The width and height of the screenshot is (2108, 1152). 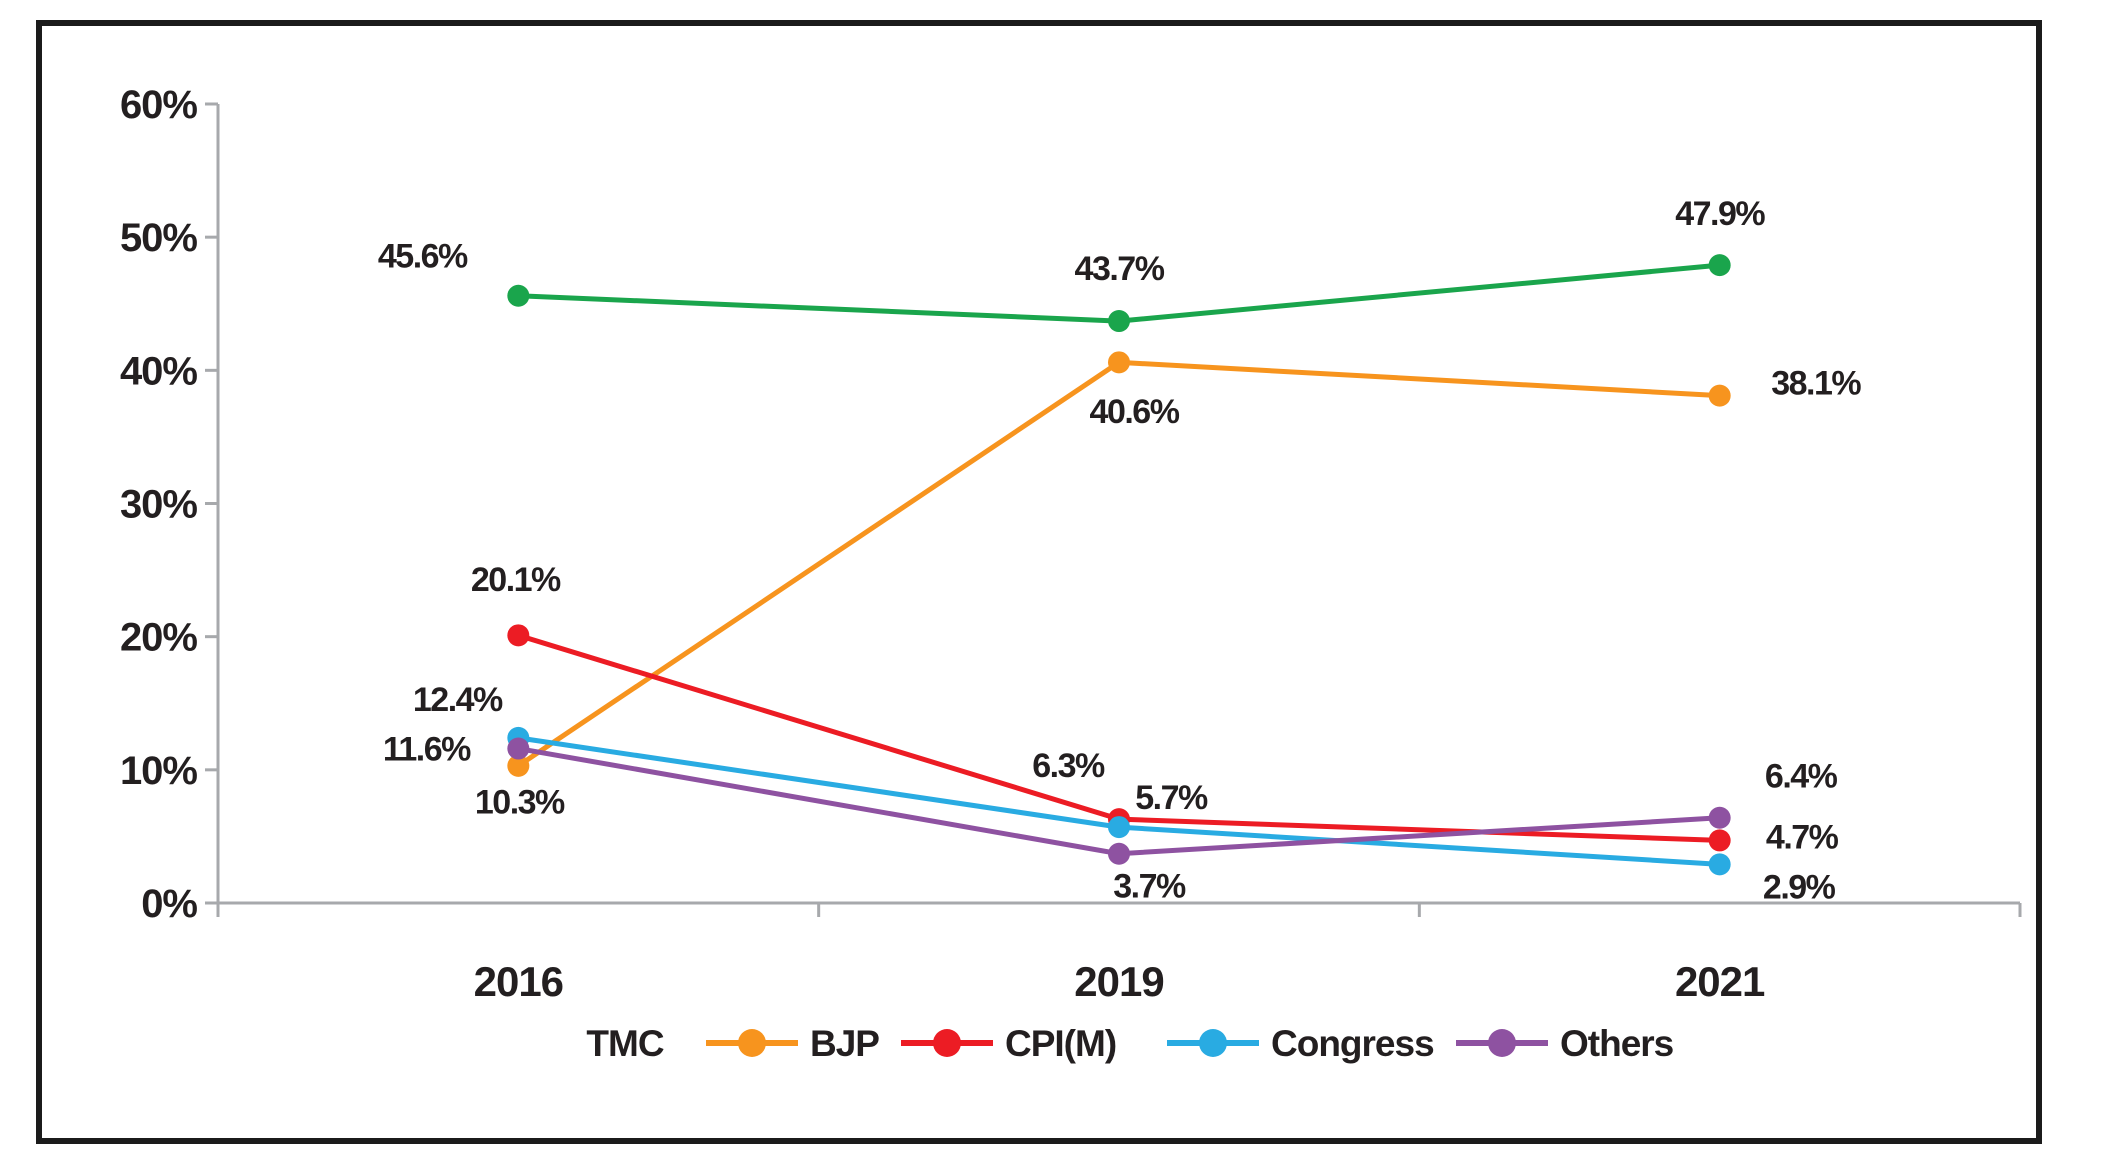 What do you see at coordinates (1719, 395) in the screenshot?
I see `data-point-bjp-2021` at bounding box center [1719, 395].